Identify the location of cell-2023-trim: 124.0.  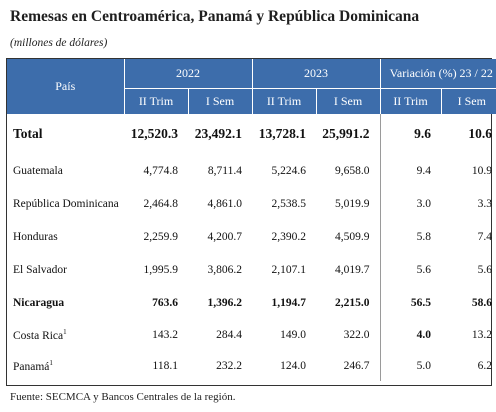
(293, 365).